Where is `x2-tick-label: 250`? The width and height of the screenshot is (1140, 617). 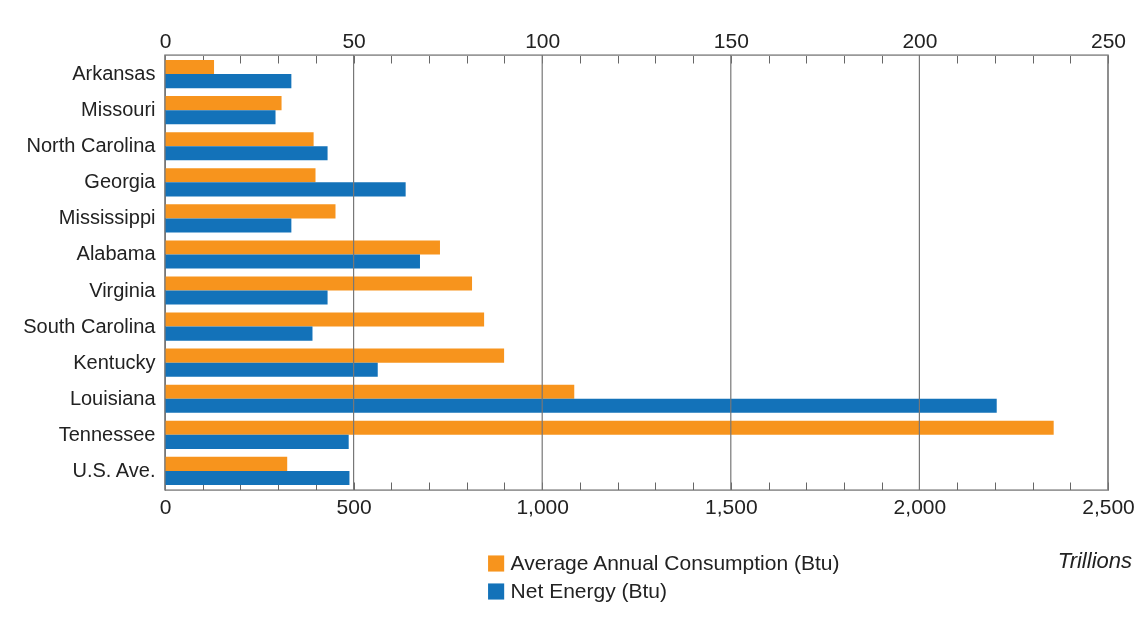 x2-tick-label: 250 is located at coordinates (1108, 40).